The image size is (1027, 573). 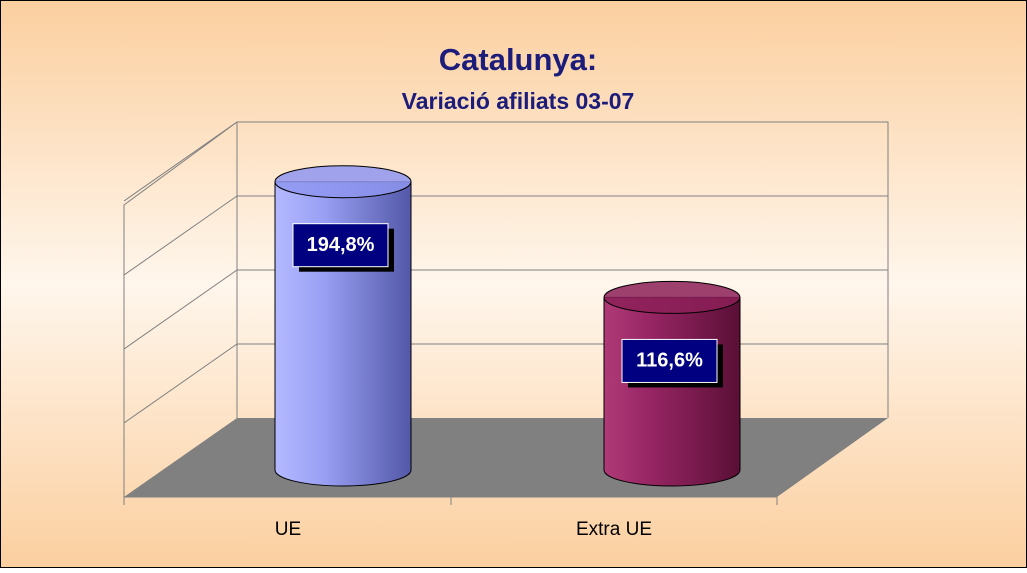 I want to click on chart-subtitle: Variació afiliats 03-07, so click(x=518, y=101).